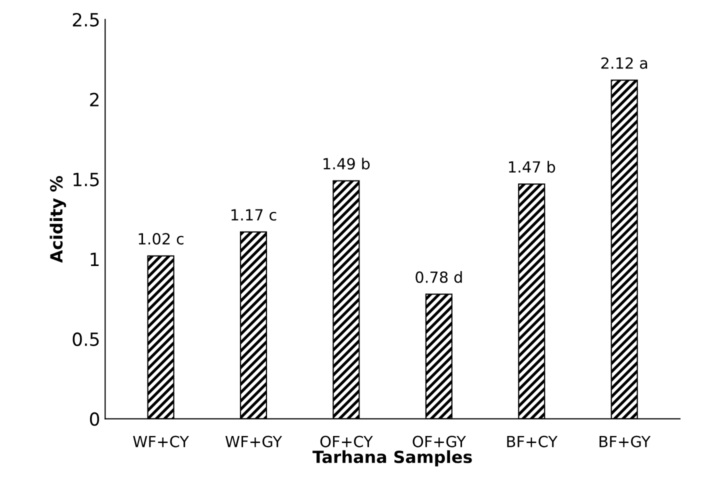 The image size is (701, 487). Describe the element at coordinates (624, 63) in the screenshot. I see `data-label: 2.12 a` at that location.